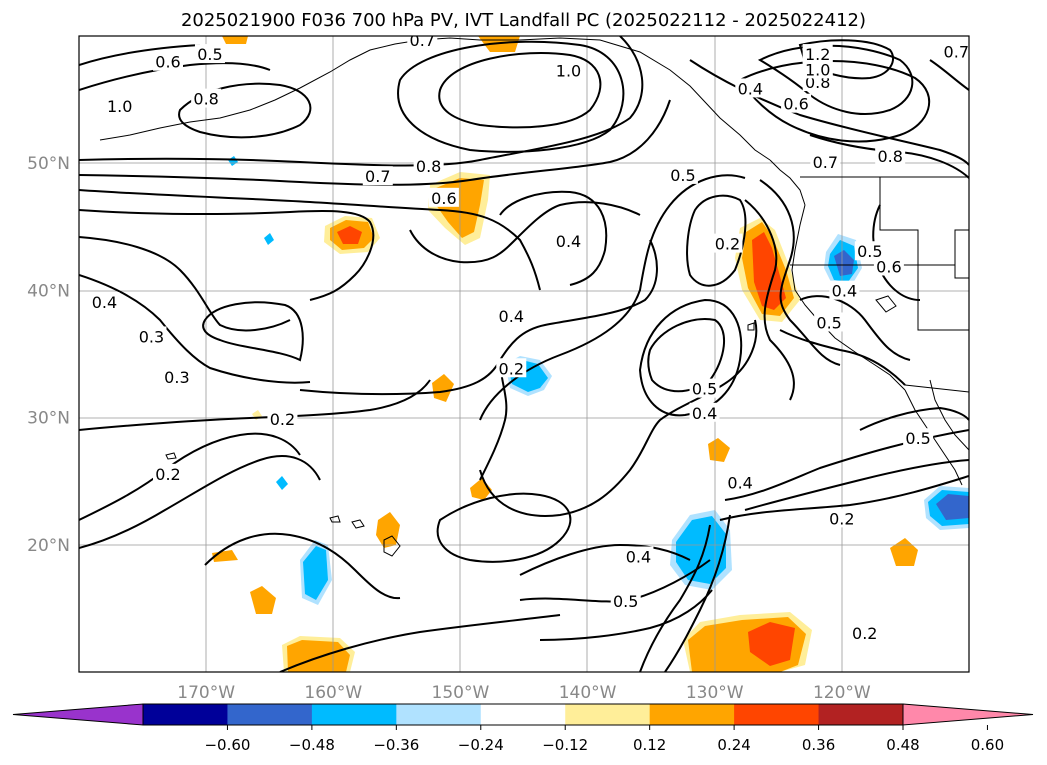  I want to click on y-axis-ticks: 20°N 30°N 40°N 50°N, so click(48, 355).